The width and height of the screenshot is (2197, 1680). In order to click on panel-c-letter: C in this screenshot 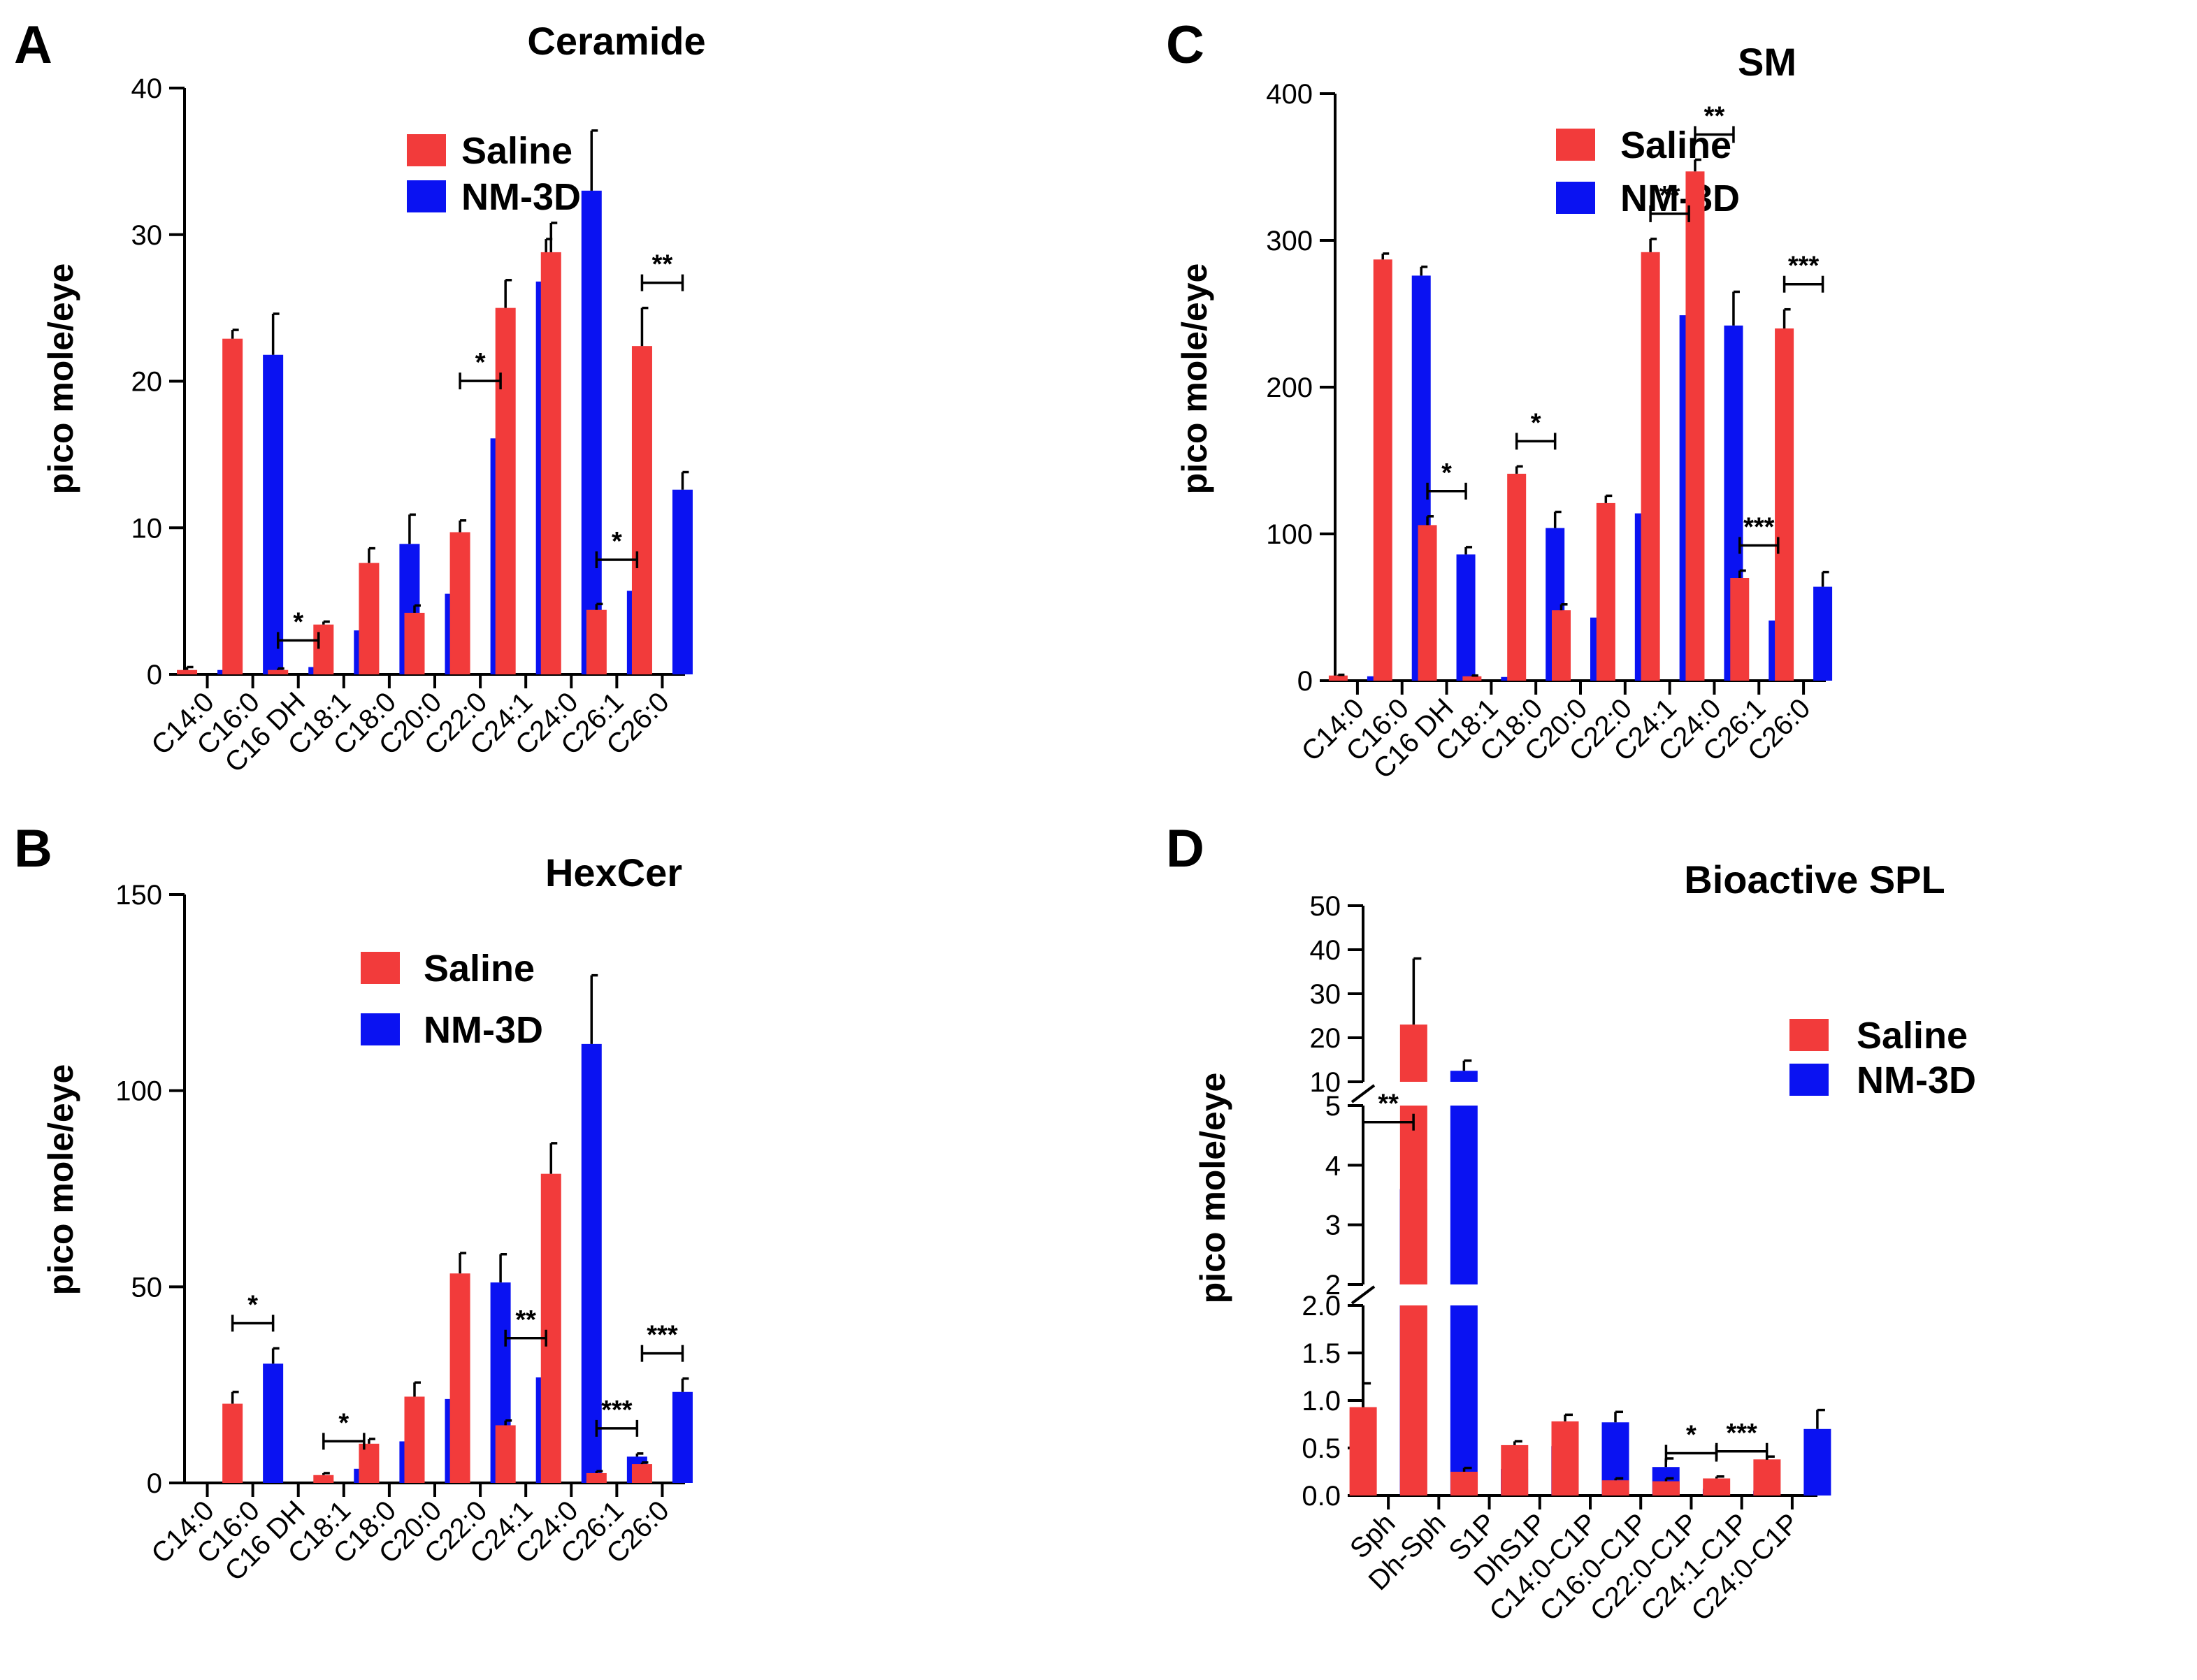, I will do `click(1185, 45)`.